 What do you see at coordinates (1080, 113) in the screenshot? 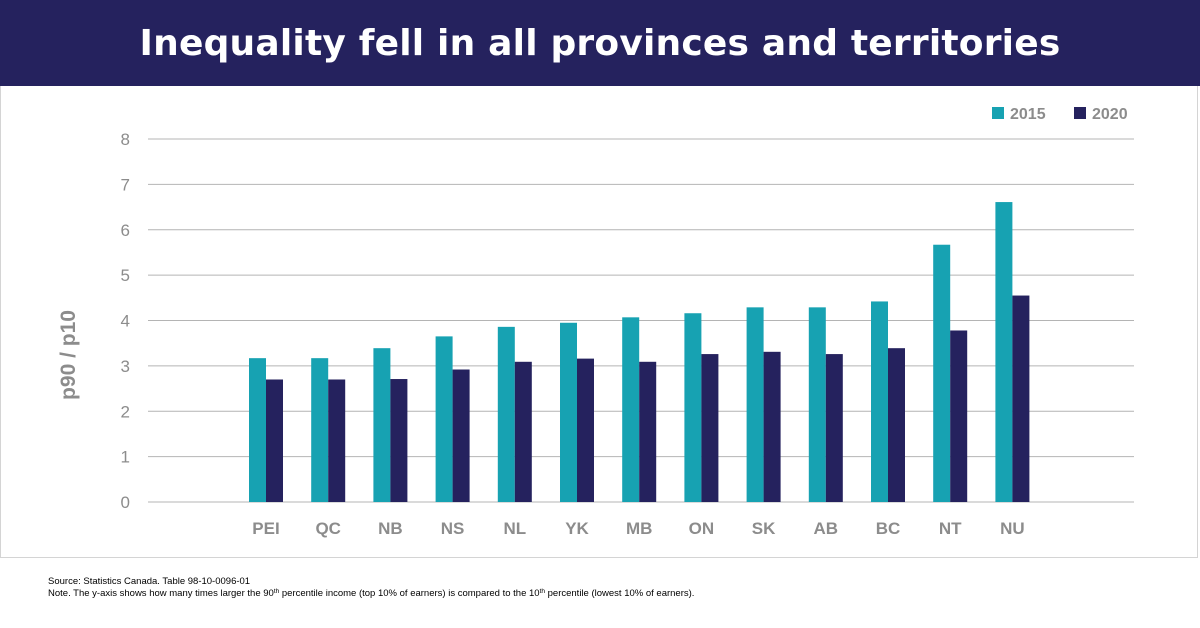
I see `legend-swatch-2020` at bounding box center [1080, 113].